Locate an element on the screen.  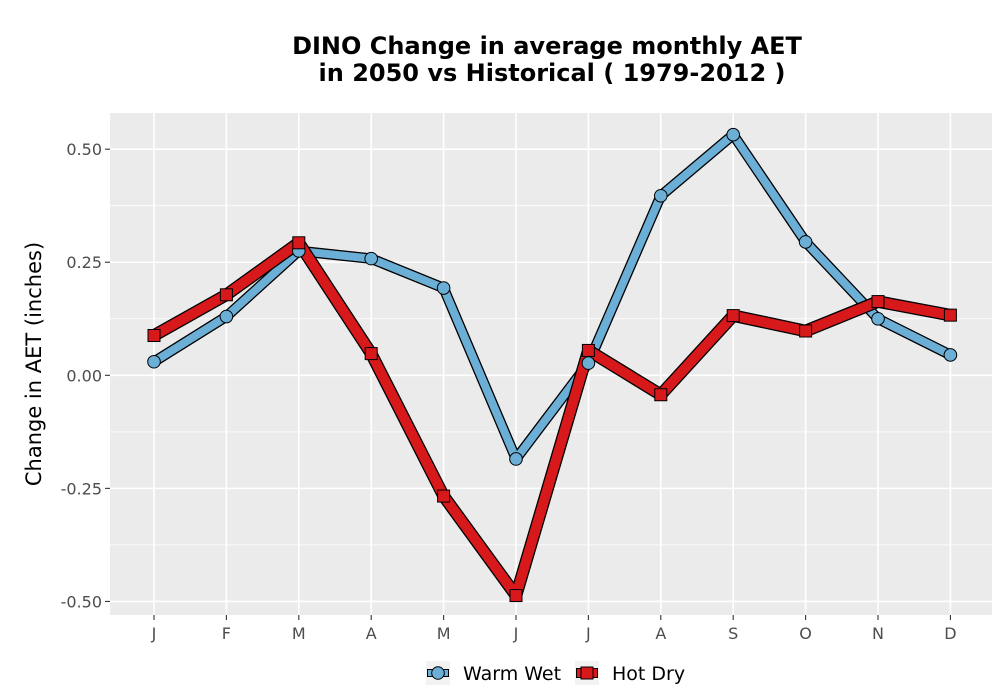
y-tick-label: -0.50 is located at coordinates (81, 601).